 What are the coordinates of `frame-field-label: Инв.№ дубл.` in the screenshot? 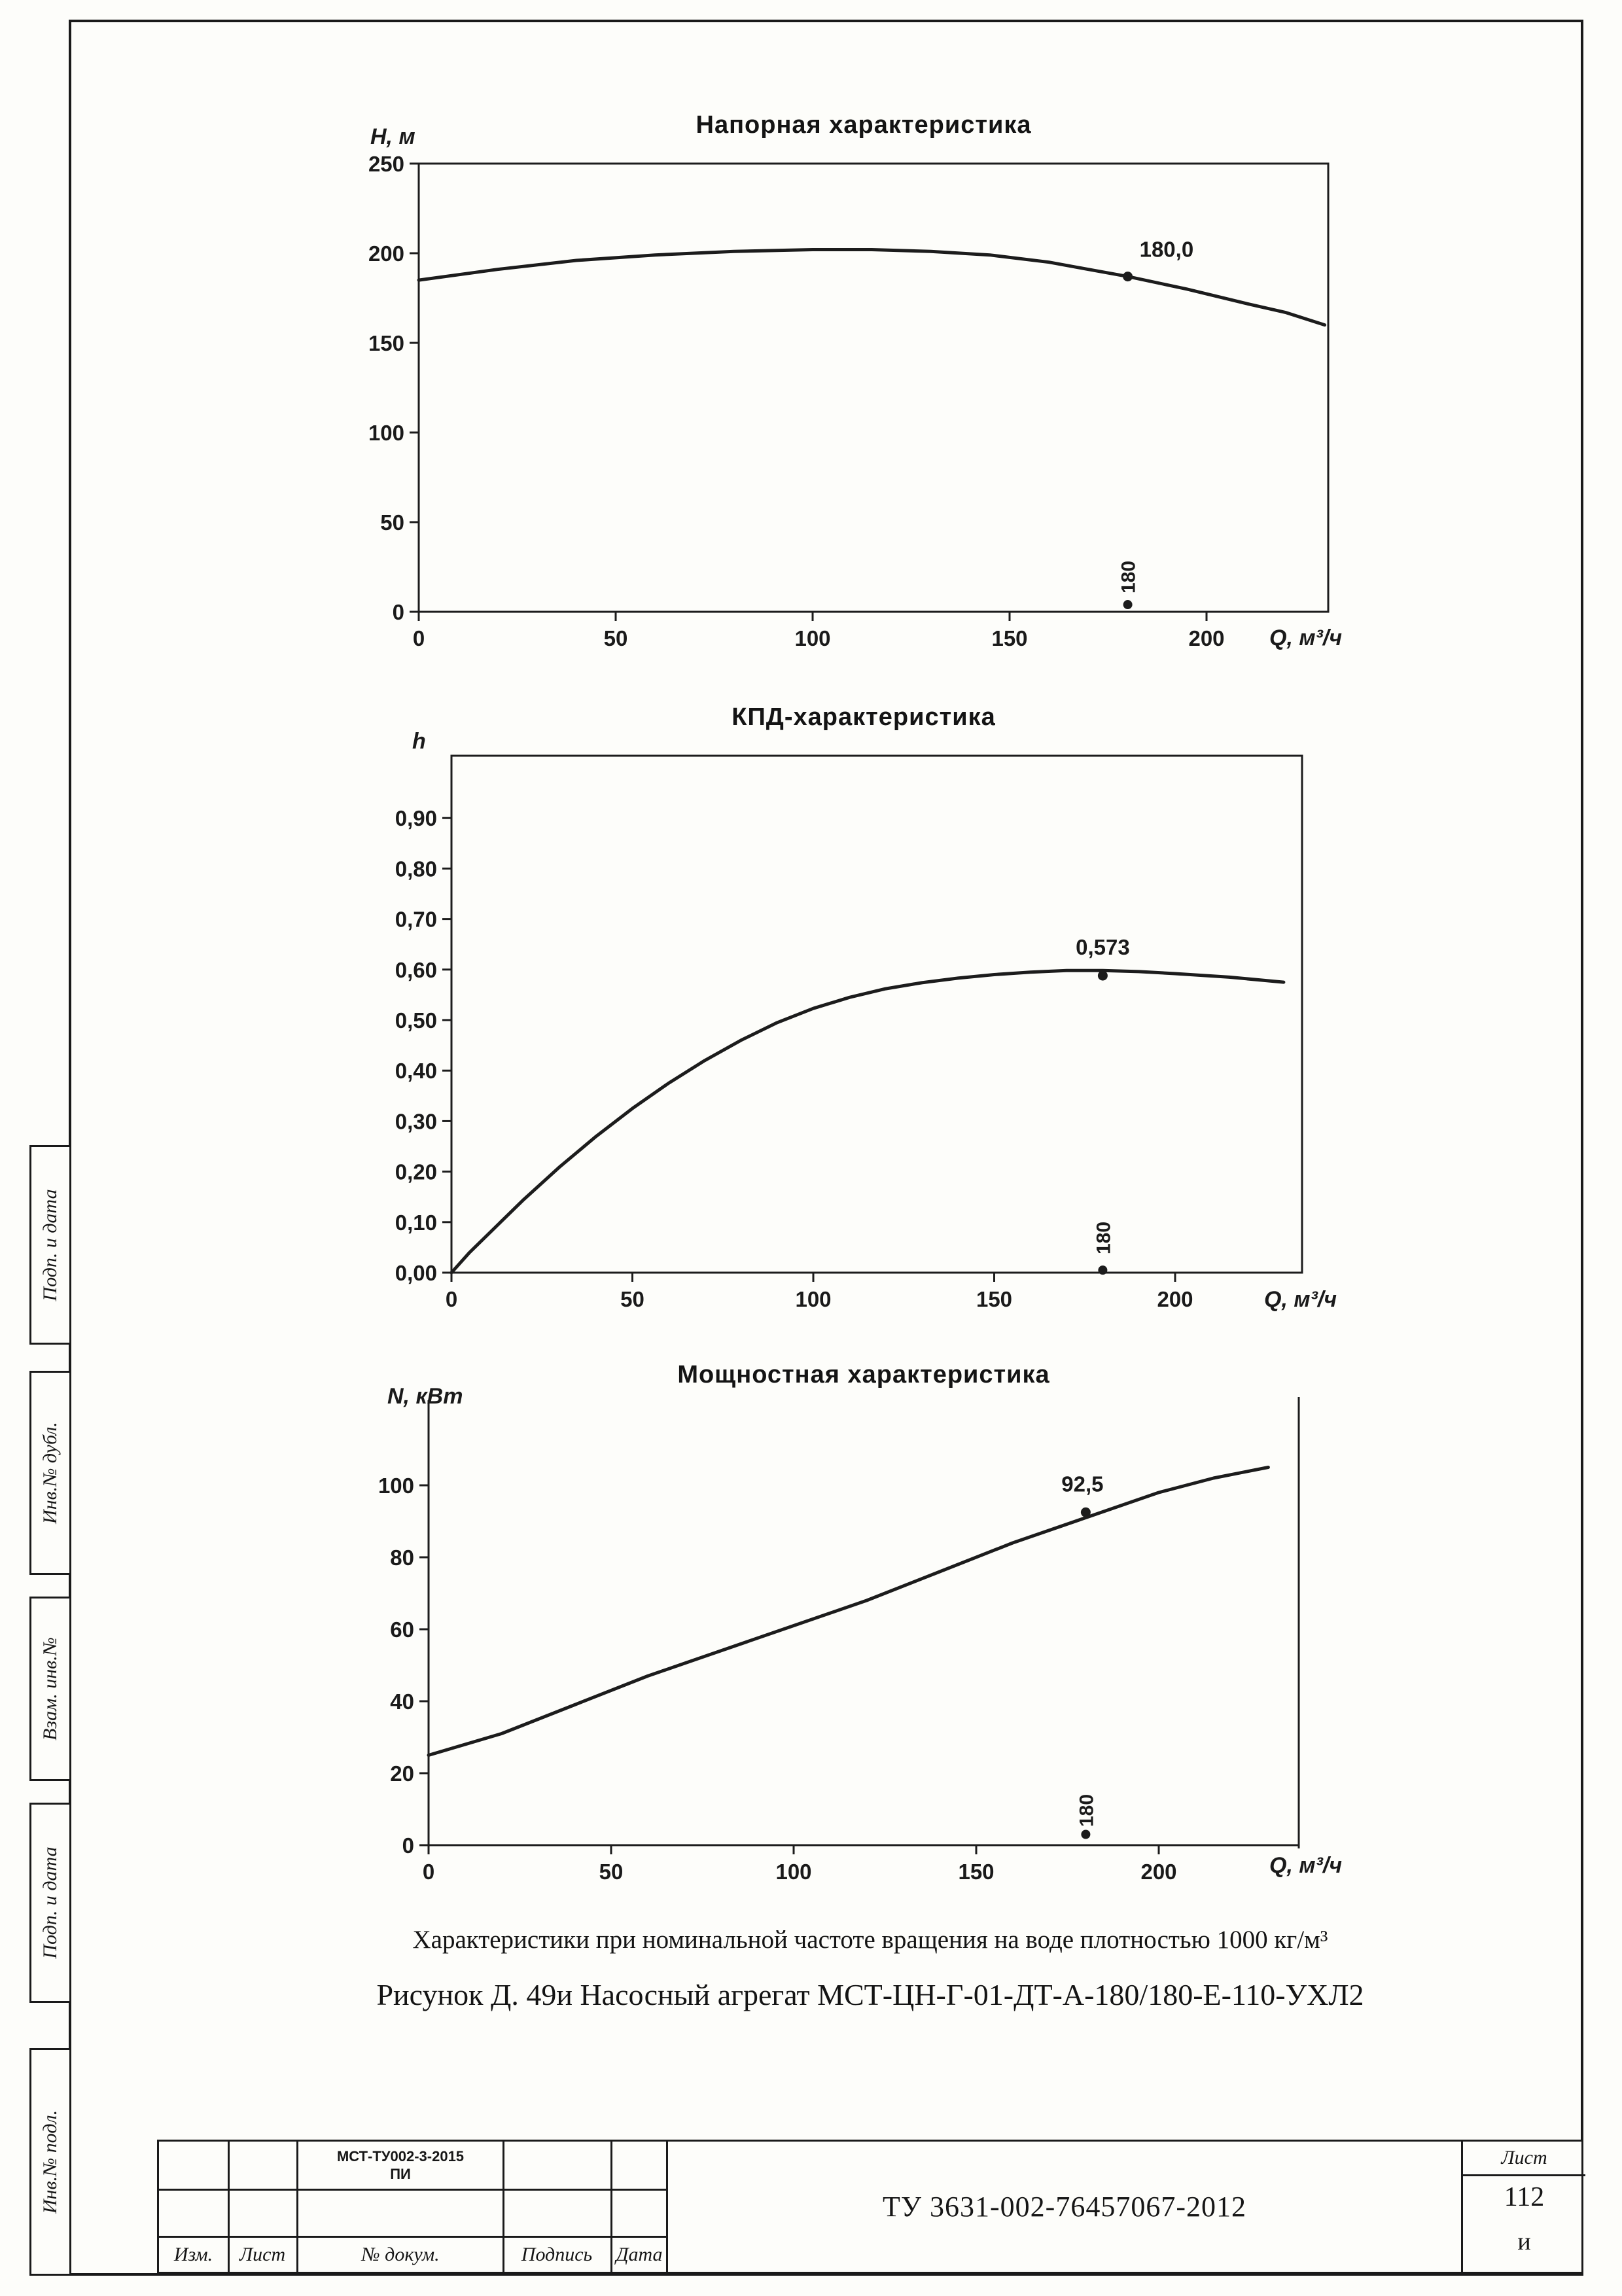 It's located at (50, 1473).